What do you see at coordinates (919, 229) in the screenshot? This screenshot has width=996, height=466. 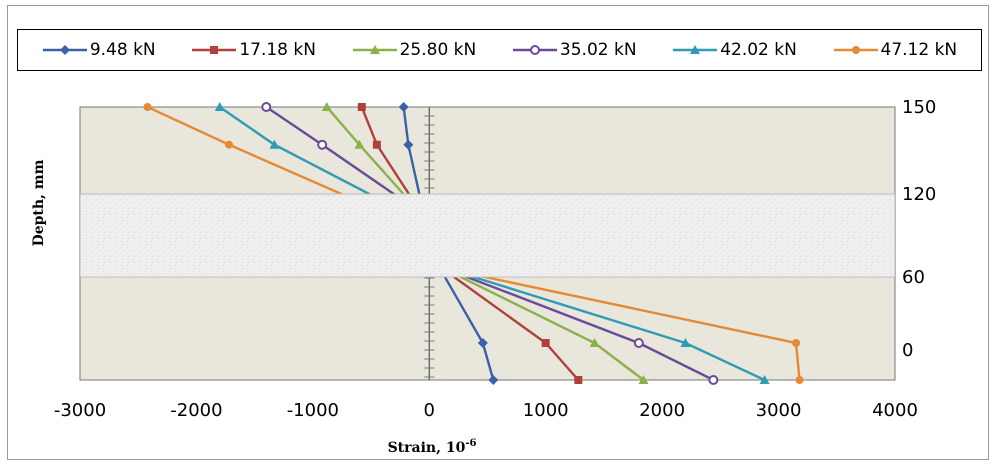 I see `y-tick-labels: 150 120 60 0` at bounding box center [919, 229].